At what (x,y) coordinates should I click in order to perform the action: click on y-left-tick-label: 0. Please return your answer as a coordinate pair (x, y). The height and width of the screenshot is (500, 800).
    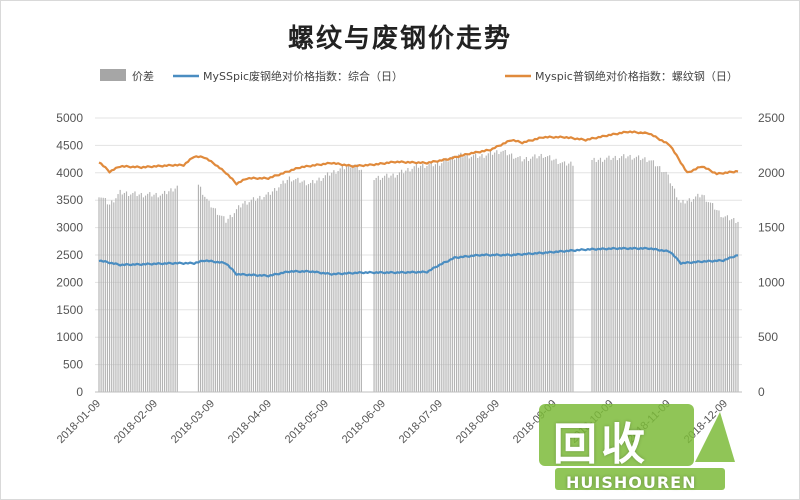
    Looking at the image, I should click on (79, 392).